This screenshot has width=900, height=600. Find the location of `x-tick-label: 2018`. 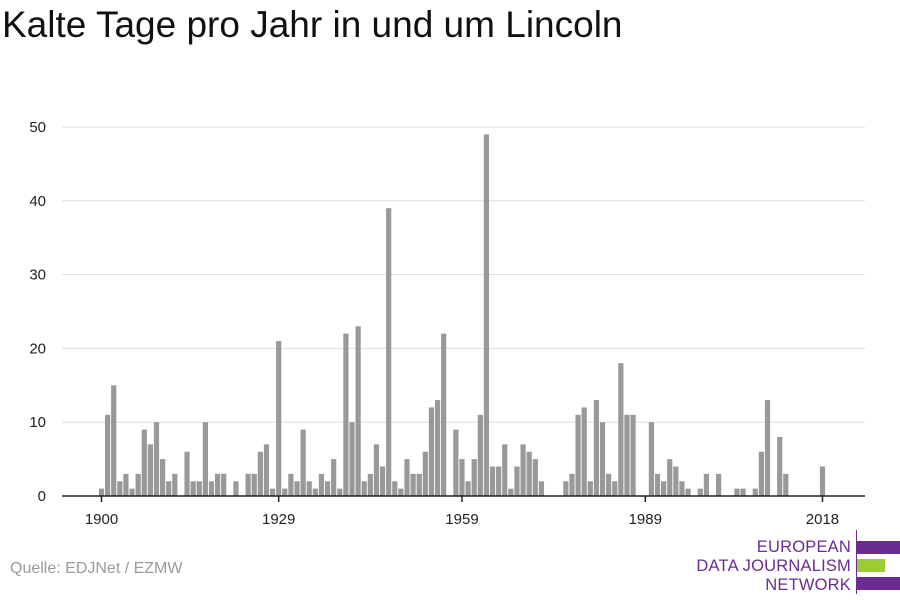

x-tick-label: 2018 is located at coordinates (822, 519).